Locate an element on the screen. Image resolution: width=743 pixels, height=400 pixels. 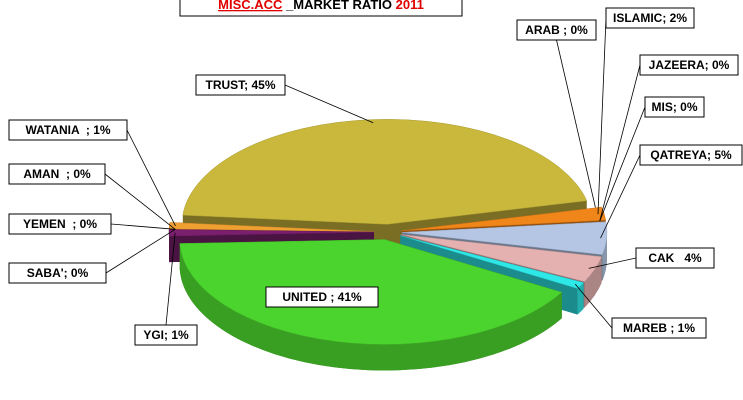
data-label: ISLAMIC; 2% is located at coordinates (650, 18).